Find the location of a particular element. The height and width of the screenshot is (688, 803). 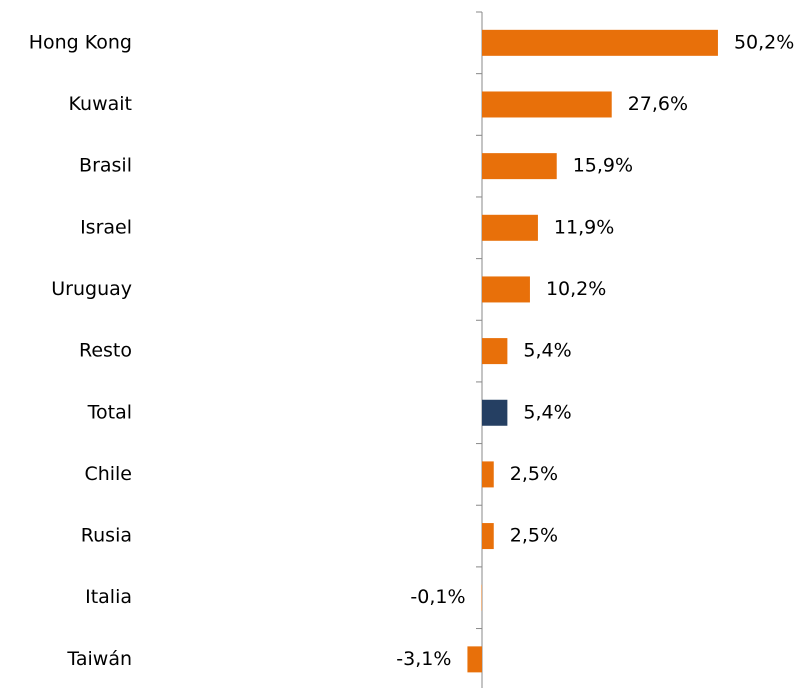

category-label: Chile is located at coordinates (108, 474).